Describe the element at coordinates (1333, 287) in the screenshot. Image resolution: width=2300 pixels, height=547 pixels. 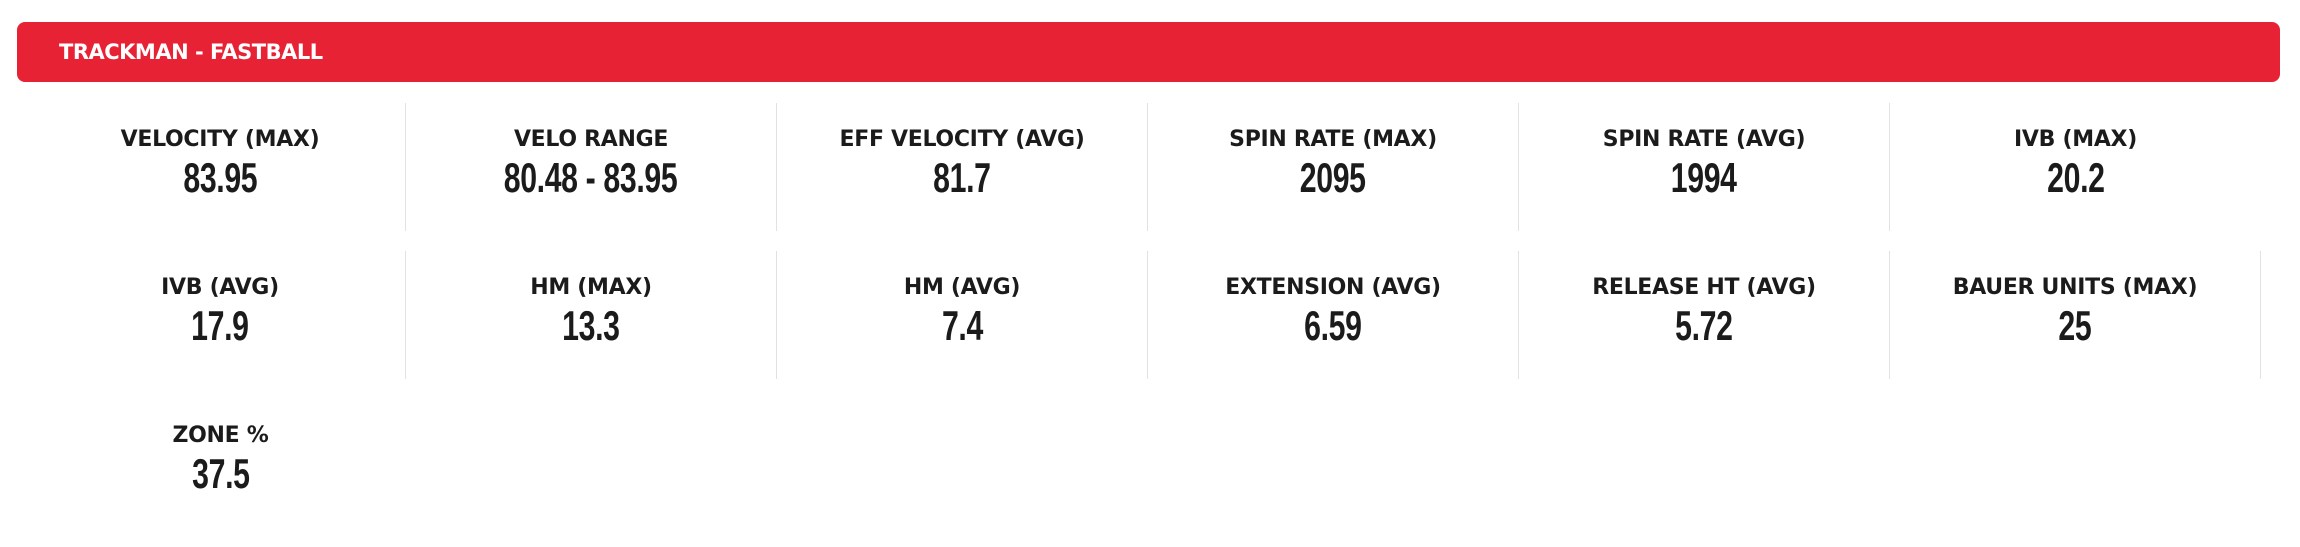
I see `stat-label: EXTENSION (AVG)` at that location.